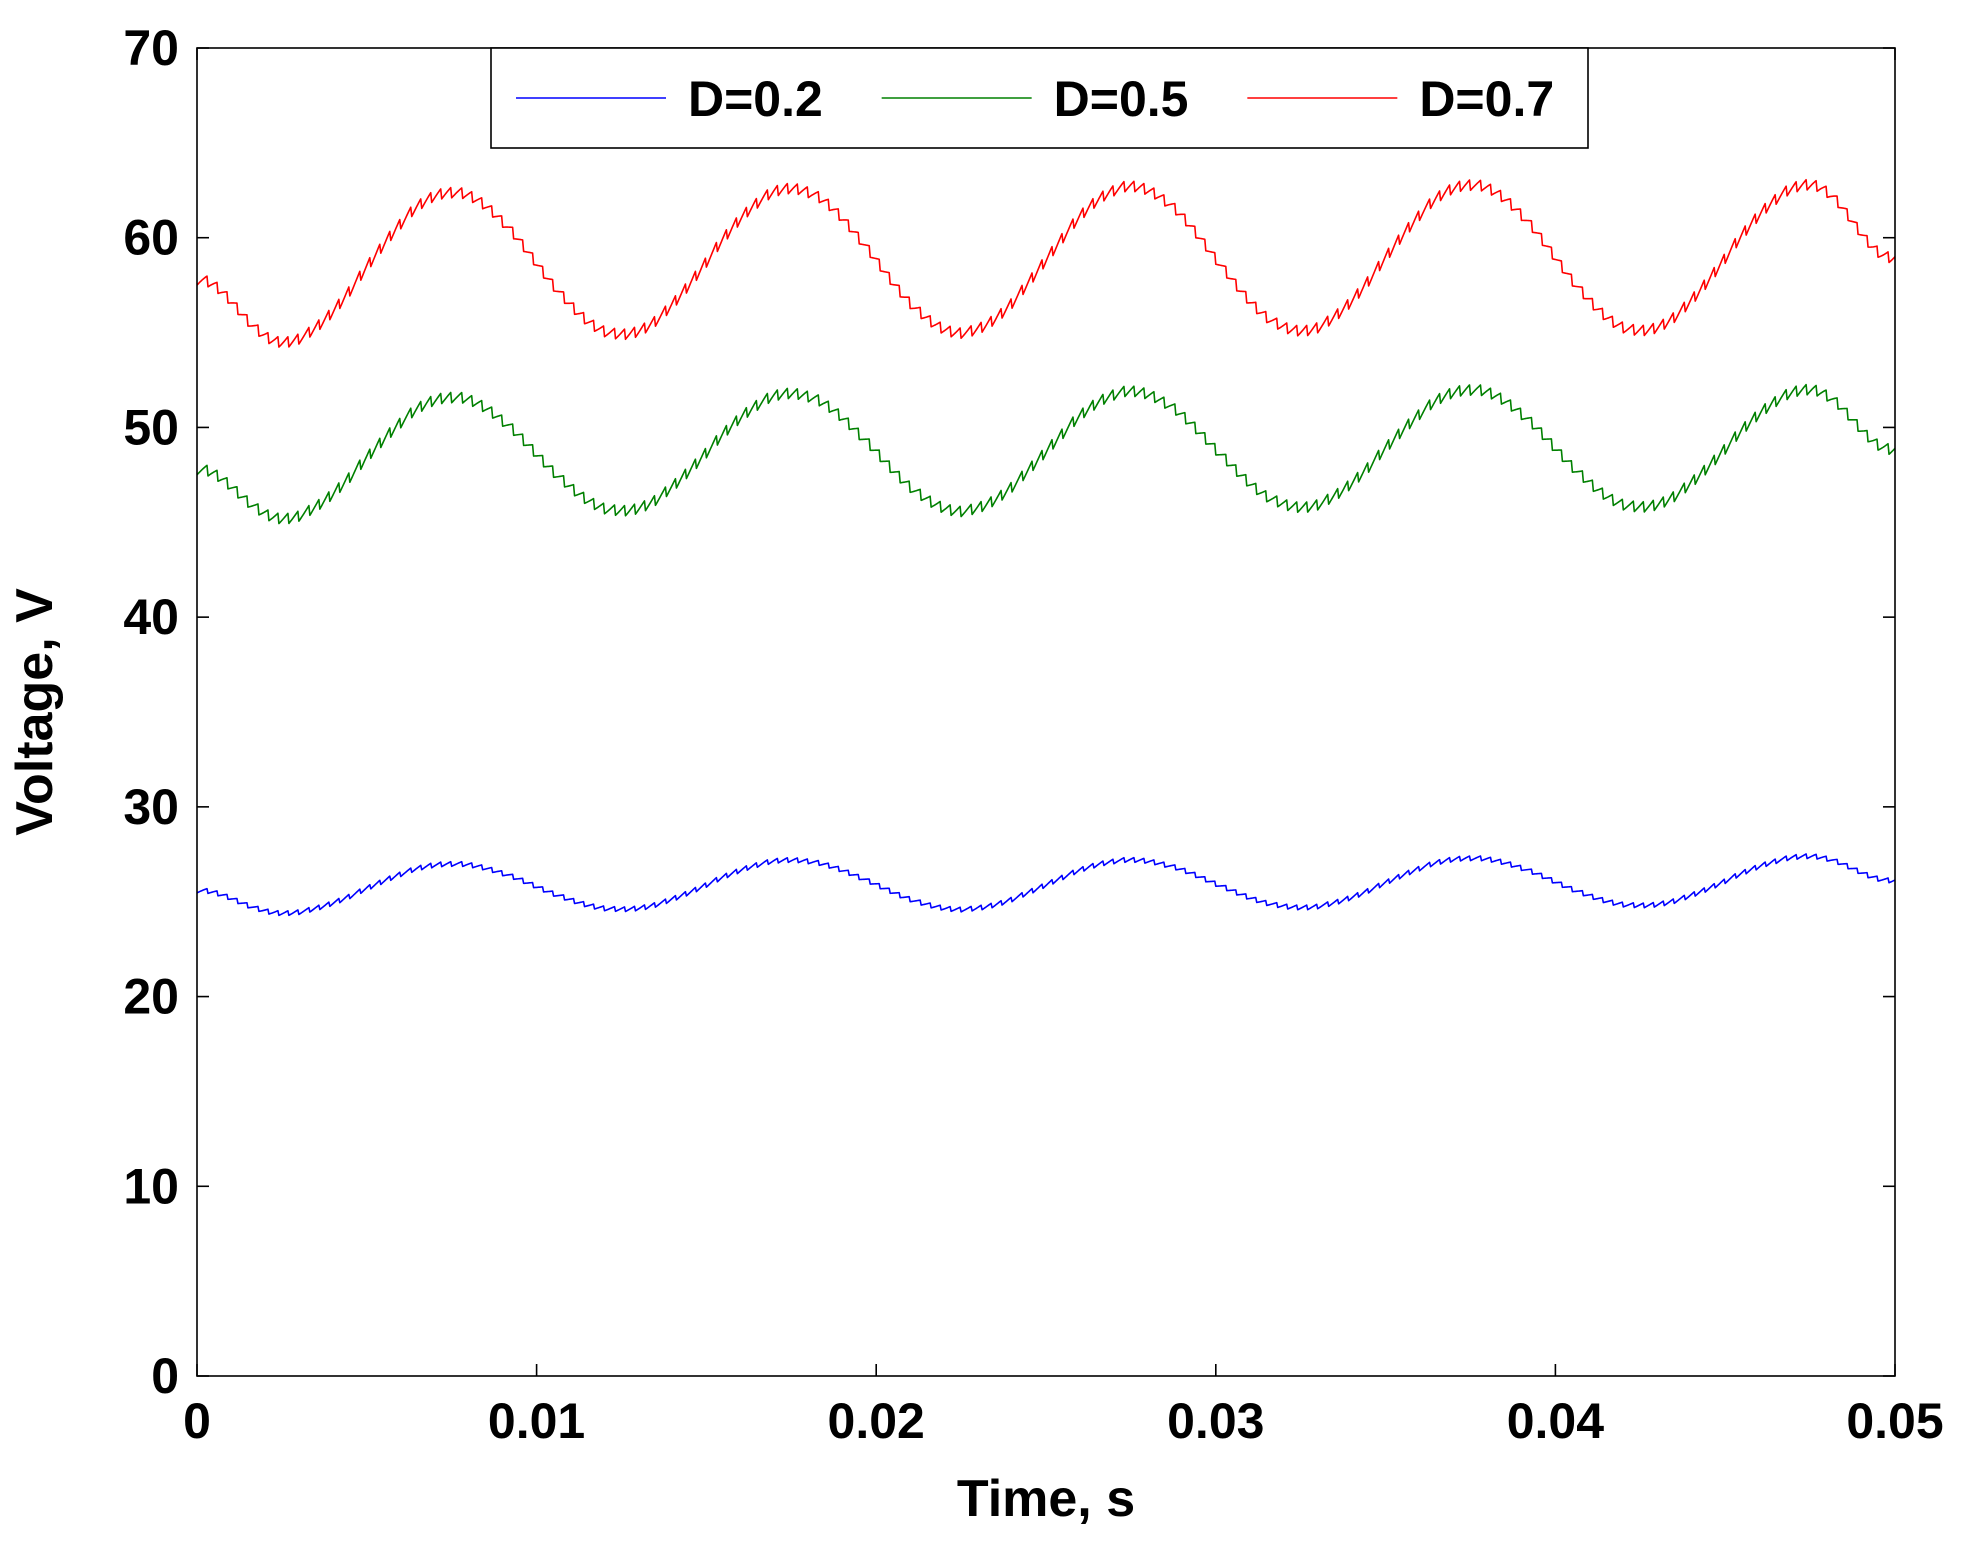 The height and width of the screenshot is (1542, 1986). I want to click on x-axis-title: Time, s, so click(1046, 1499).